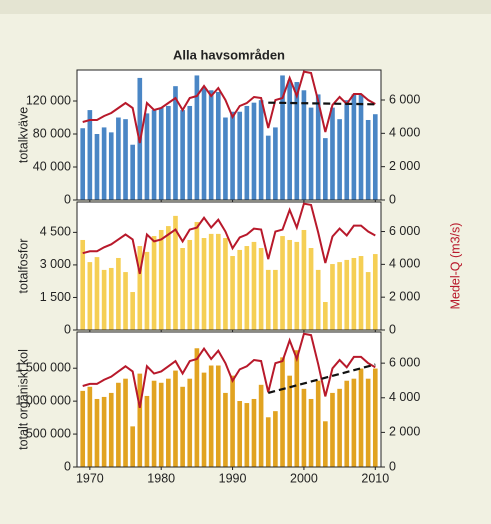  I want to click on y-tick-label: 3 000, so click(55, 264).